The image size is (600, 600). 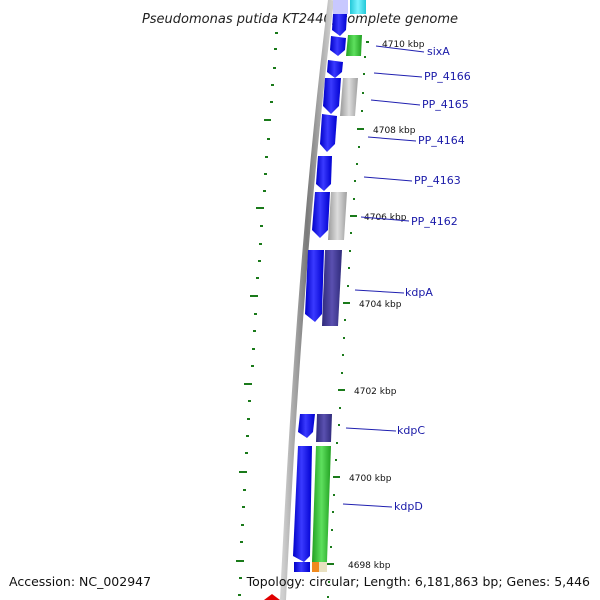 I want to click on gene-label-sixA: sixA, so click(x=438, y=51).